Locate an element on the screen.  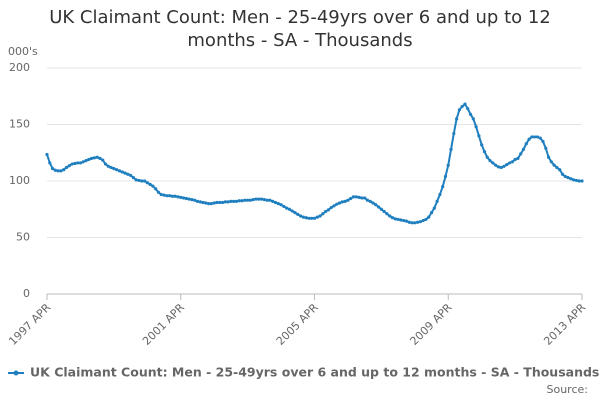
x-tick-label: 2009 APR is located at coordinates (431, 324).